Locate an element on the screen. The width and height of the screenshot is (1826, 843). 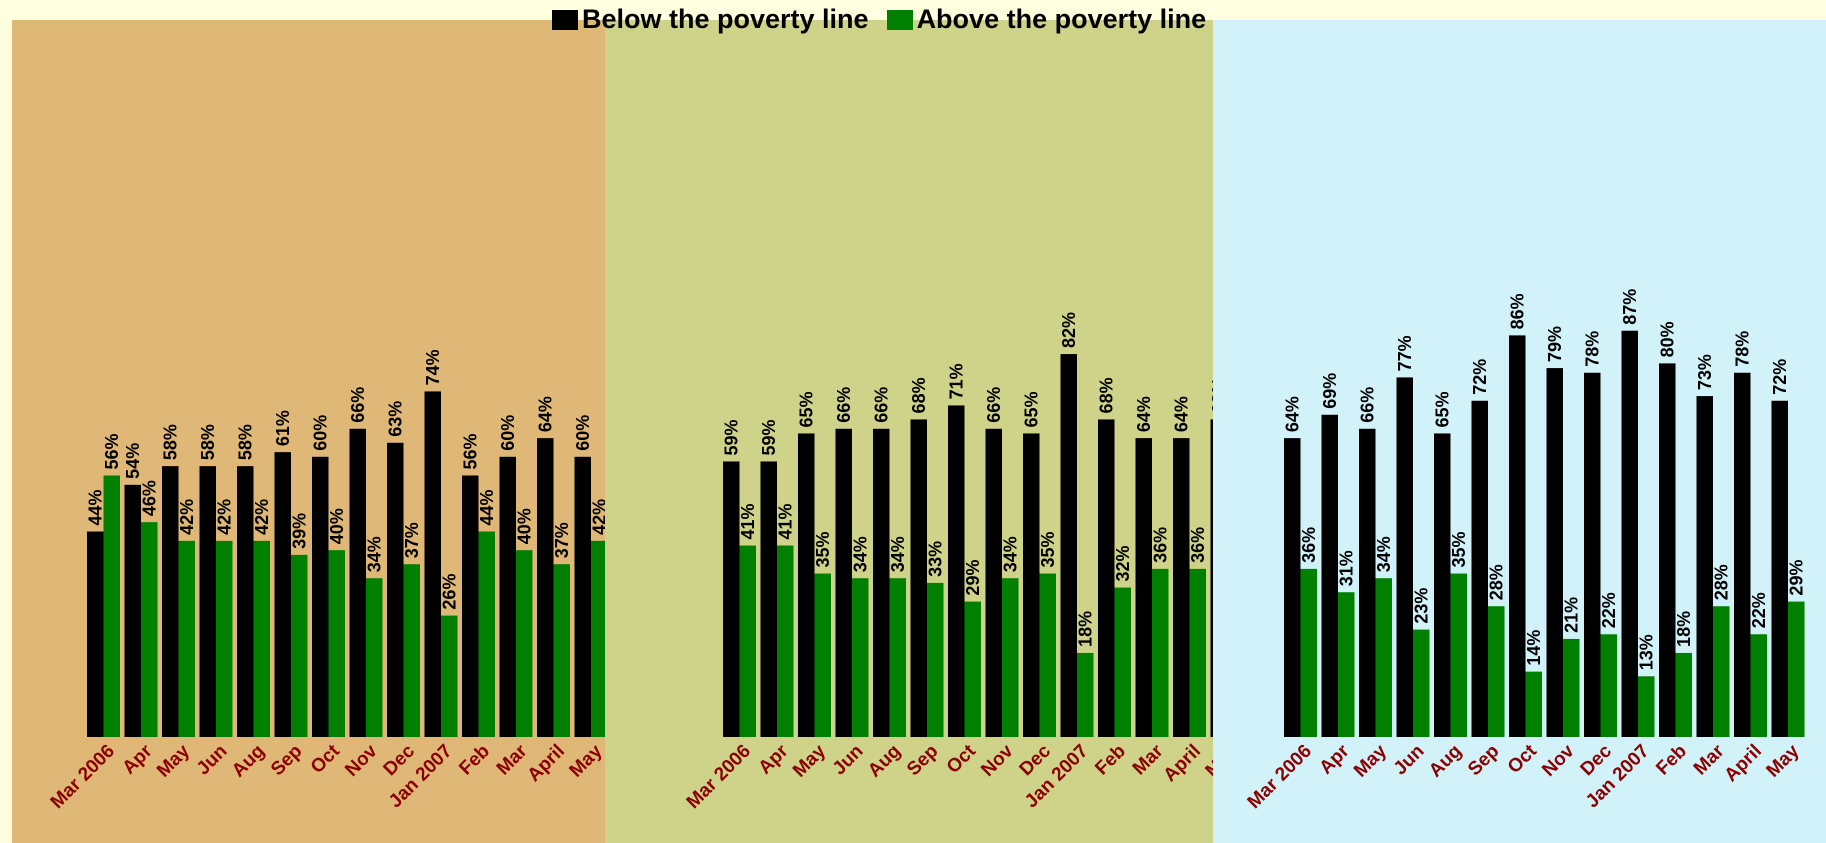
data-label-below: 61% is located at coordinates (283, 428).